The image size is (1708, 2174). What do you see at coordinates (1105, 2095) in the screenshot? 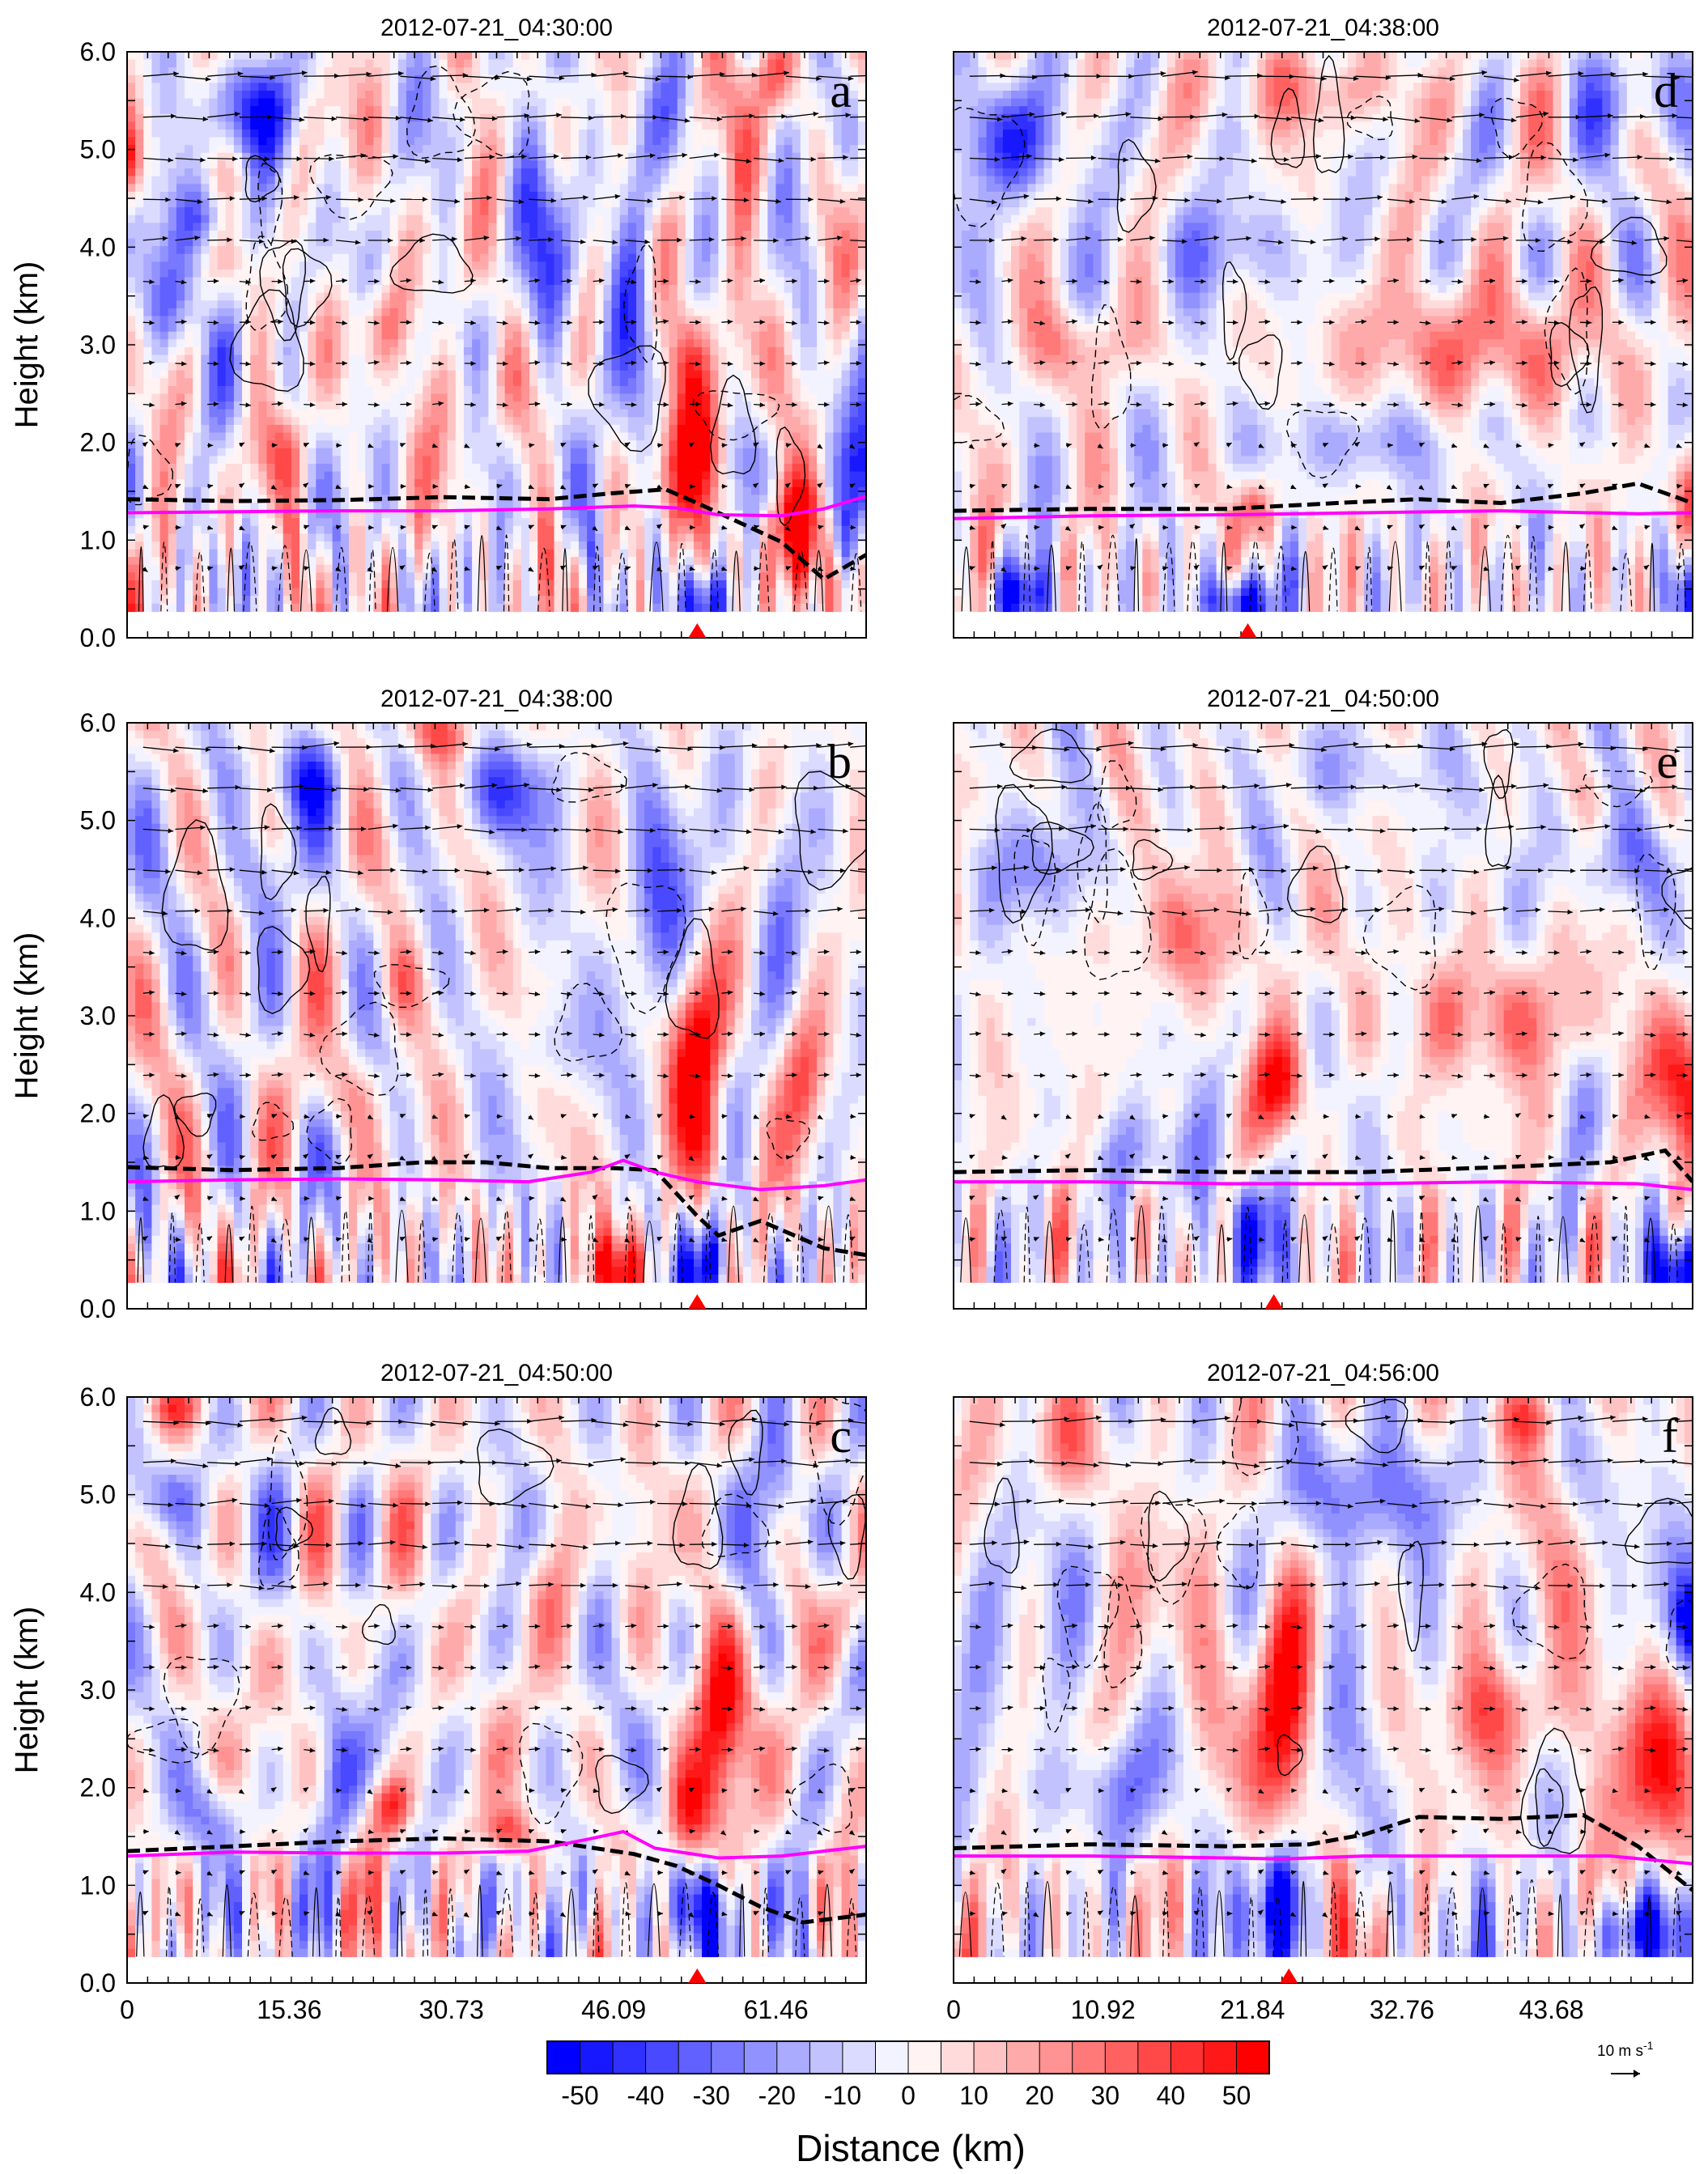
I see `colorbar-tick: 30` at bounding box center [1105, 2095].